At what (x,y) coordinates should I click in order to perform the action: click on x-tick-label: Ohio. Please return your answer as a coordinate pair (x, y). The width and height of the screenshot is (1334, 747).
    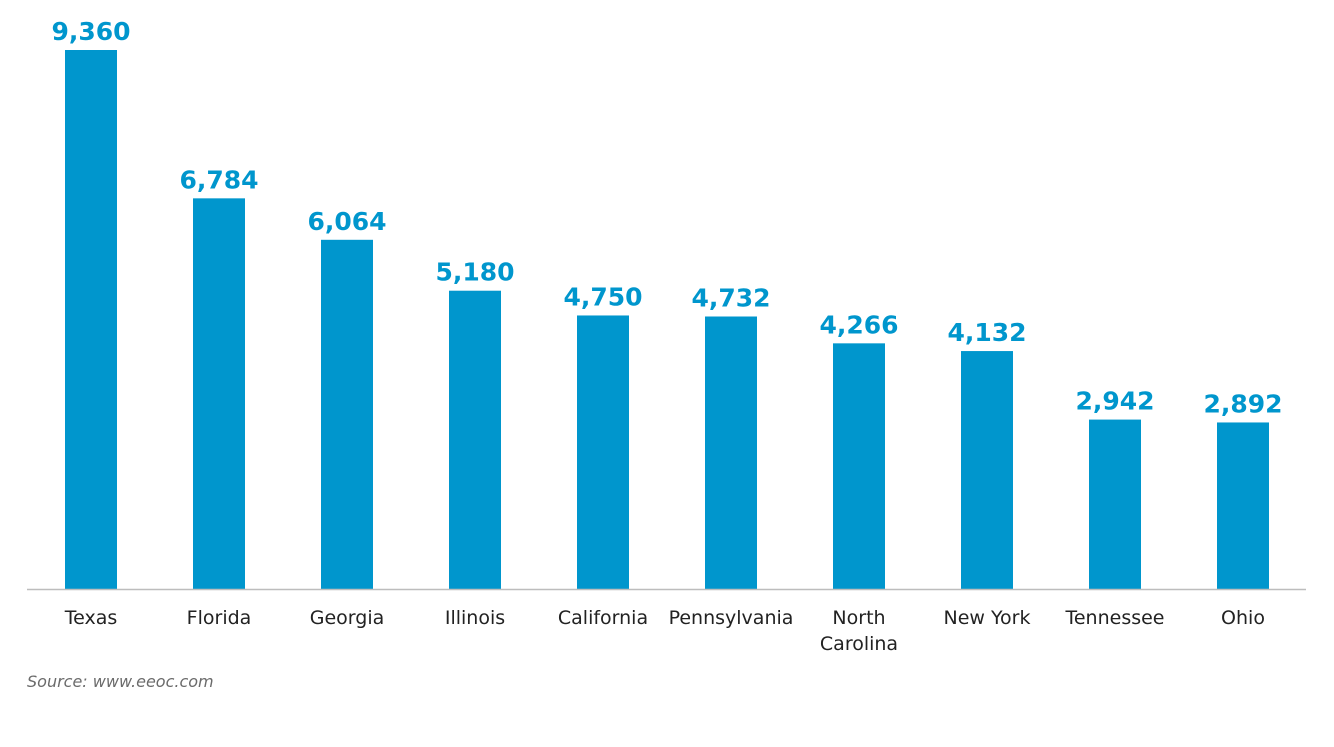
    Looking at the image, I should click on (1243, 618).